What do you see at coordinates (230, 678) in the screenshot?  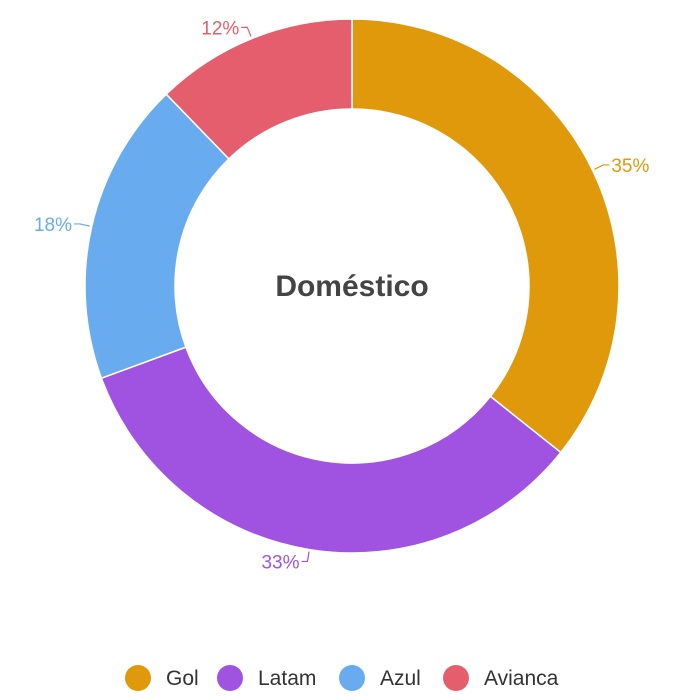 I see `legend-swatch-latam` at bounding box center [230, 678].